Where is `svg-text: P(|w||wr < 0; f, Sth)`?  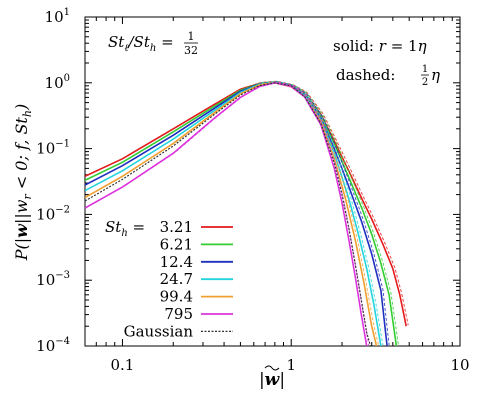 svg-text: P(|w||wr < 0; f, Sth) is located at coordinates (23, 182).